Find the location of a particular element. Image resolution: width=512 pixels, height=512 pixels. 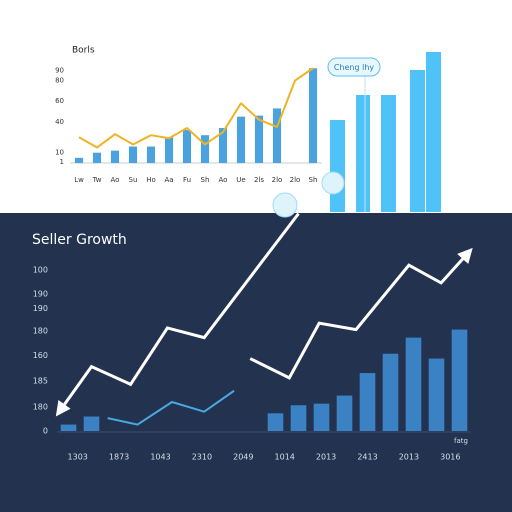

x-tick-label: 3016 is located at coordinates (450, 457).